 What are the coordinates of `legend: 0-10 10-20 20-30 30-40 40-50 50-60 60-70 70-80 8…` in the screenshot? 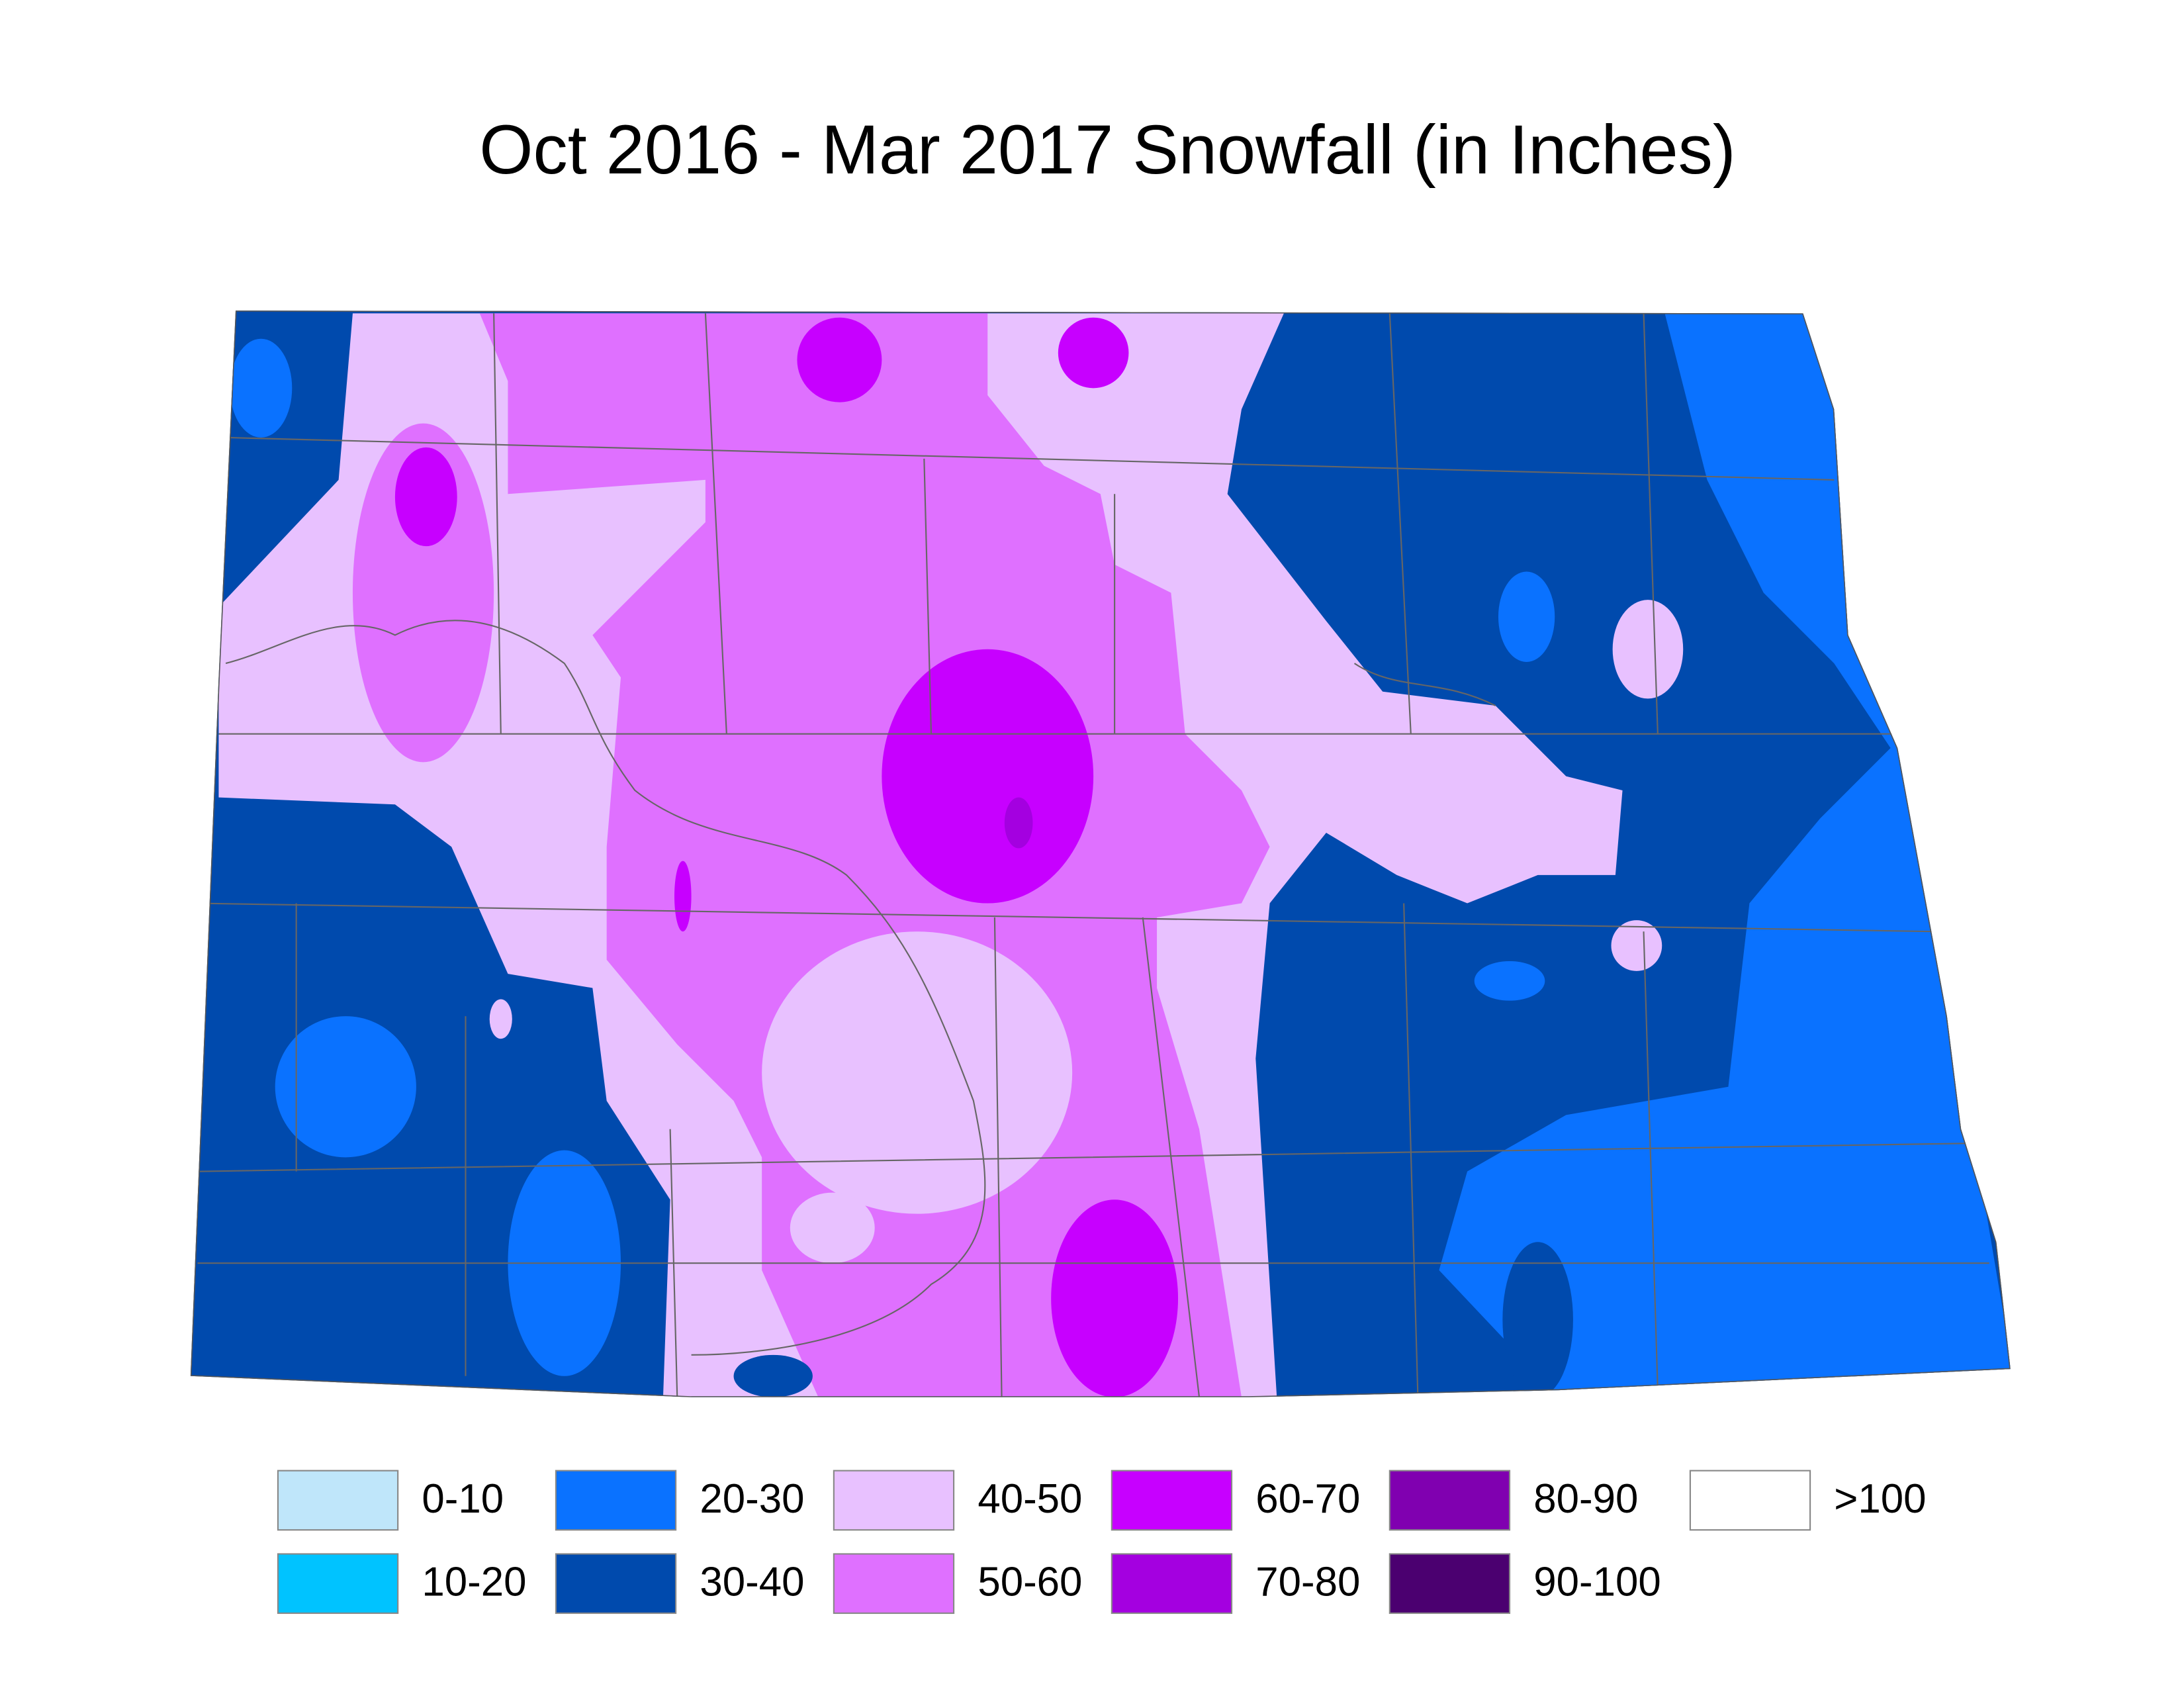 It's located at (1102, 1542).